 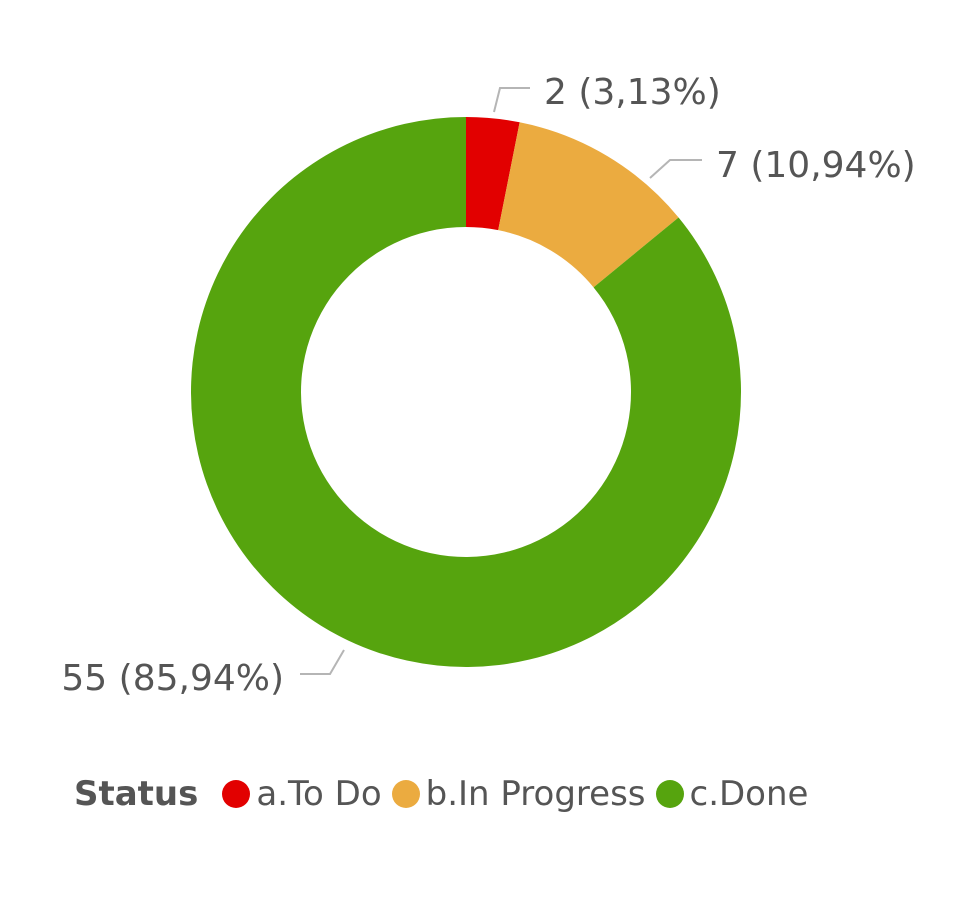 What do you see at coordinates (535, 794) in the screenshot?
I see `legend-label-in-progress: b.In Progress` at bounding box center [535, 794].